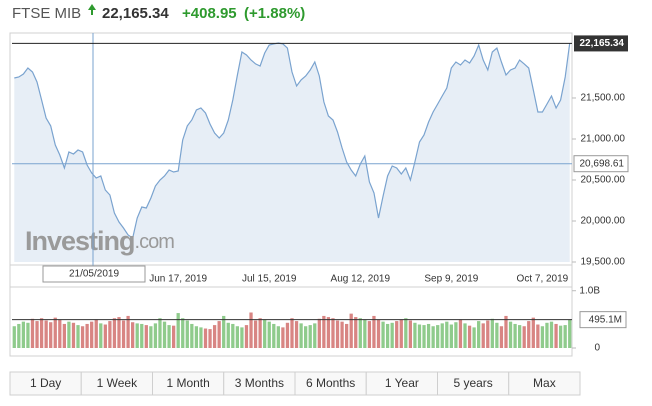  Describe the element at coordinates (80, 241) in the screenshot. I see `watermark-name: Investing` at that location.